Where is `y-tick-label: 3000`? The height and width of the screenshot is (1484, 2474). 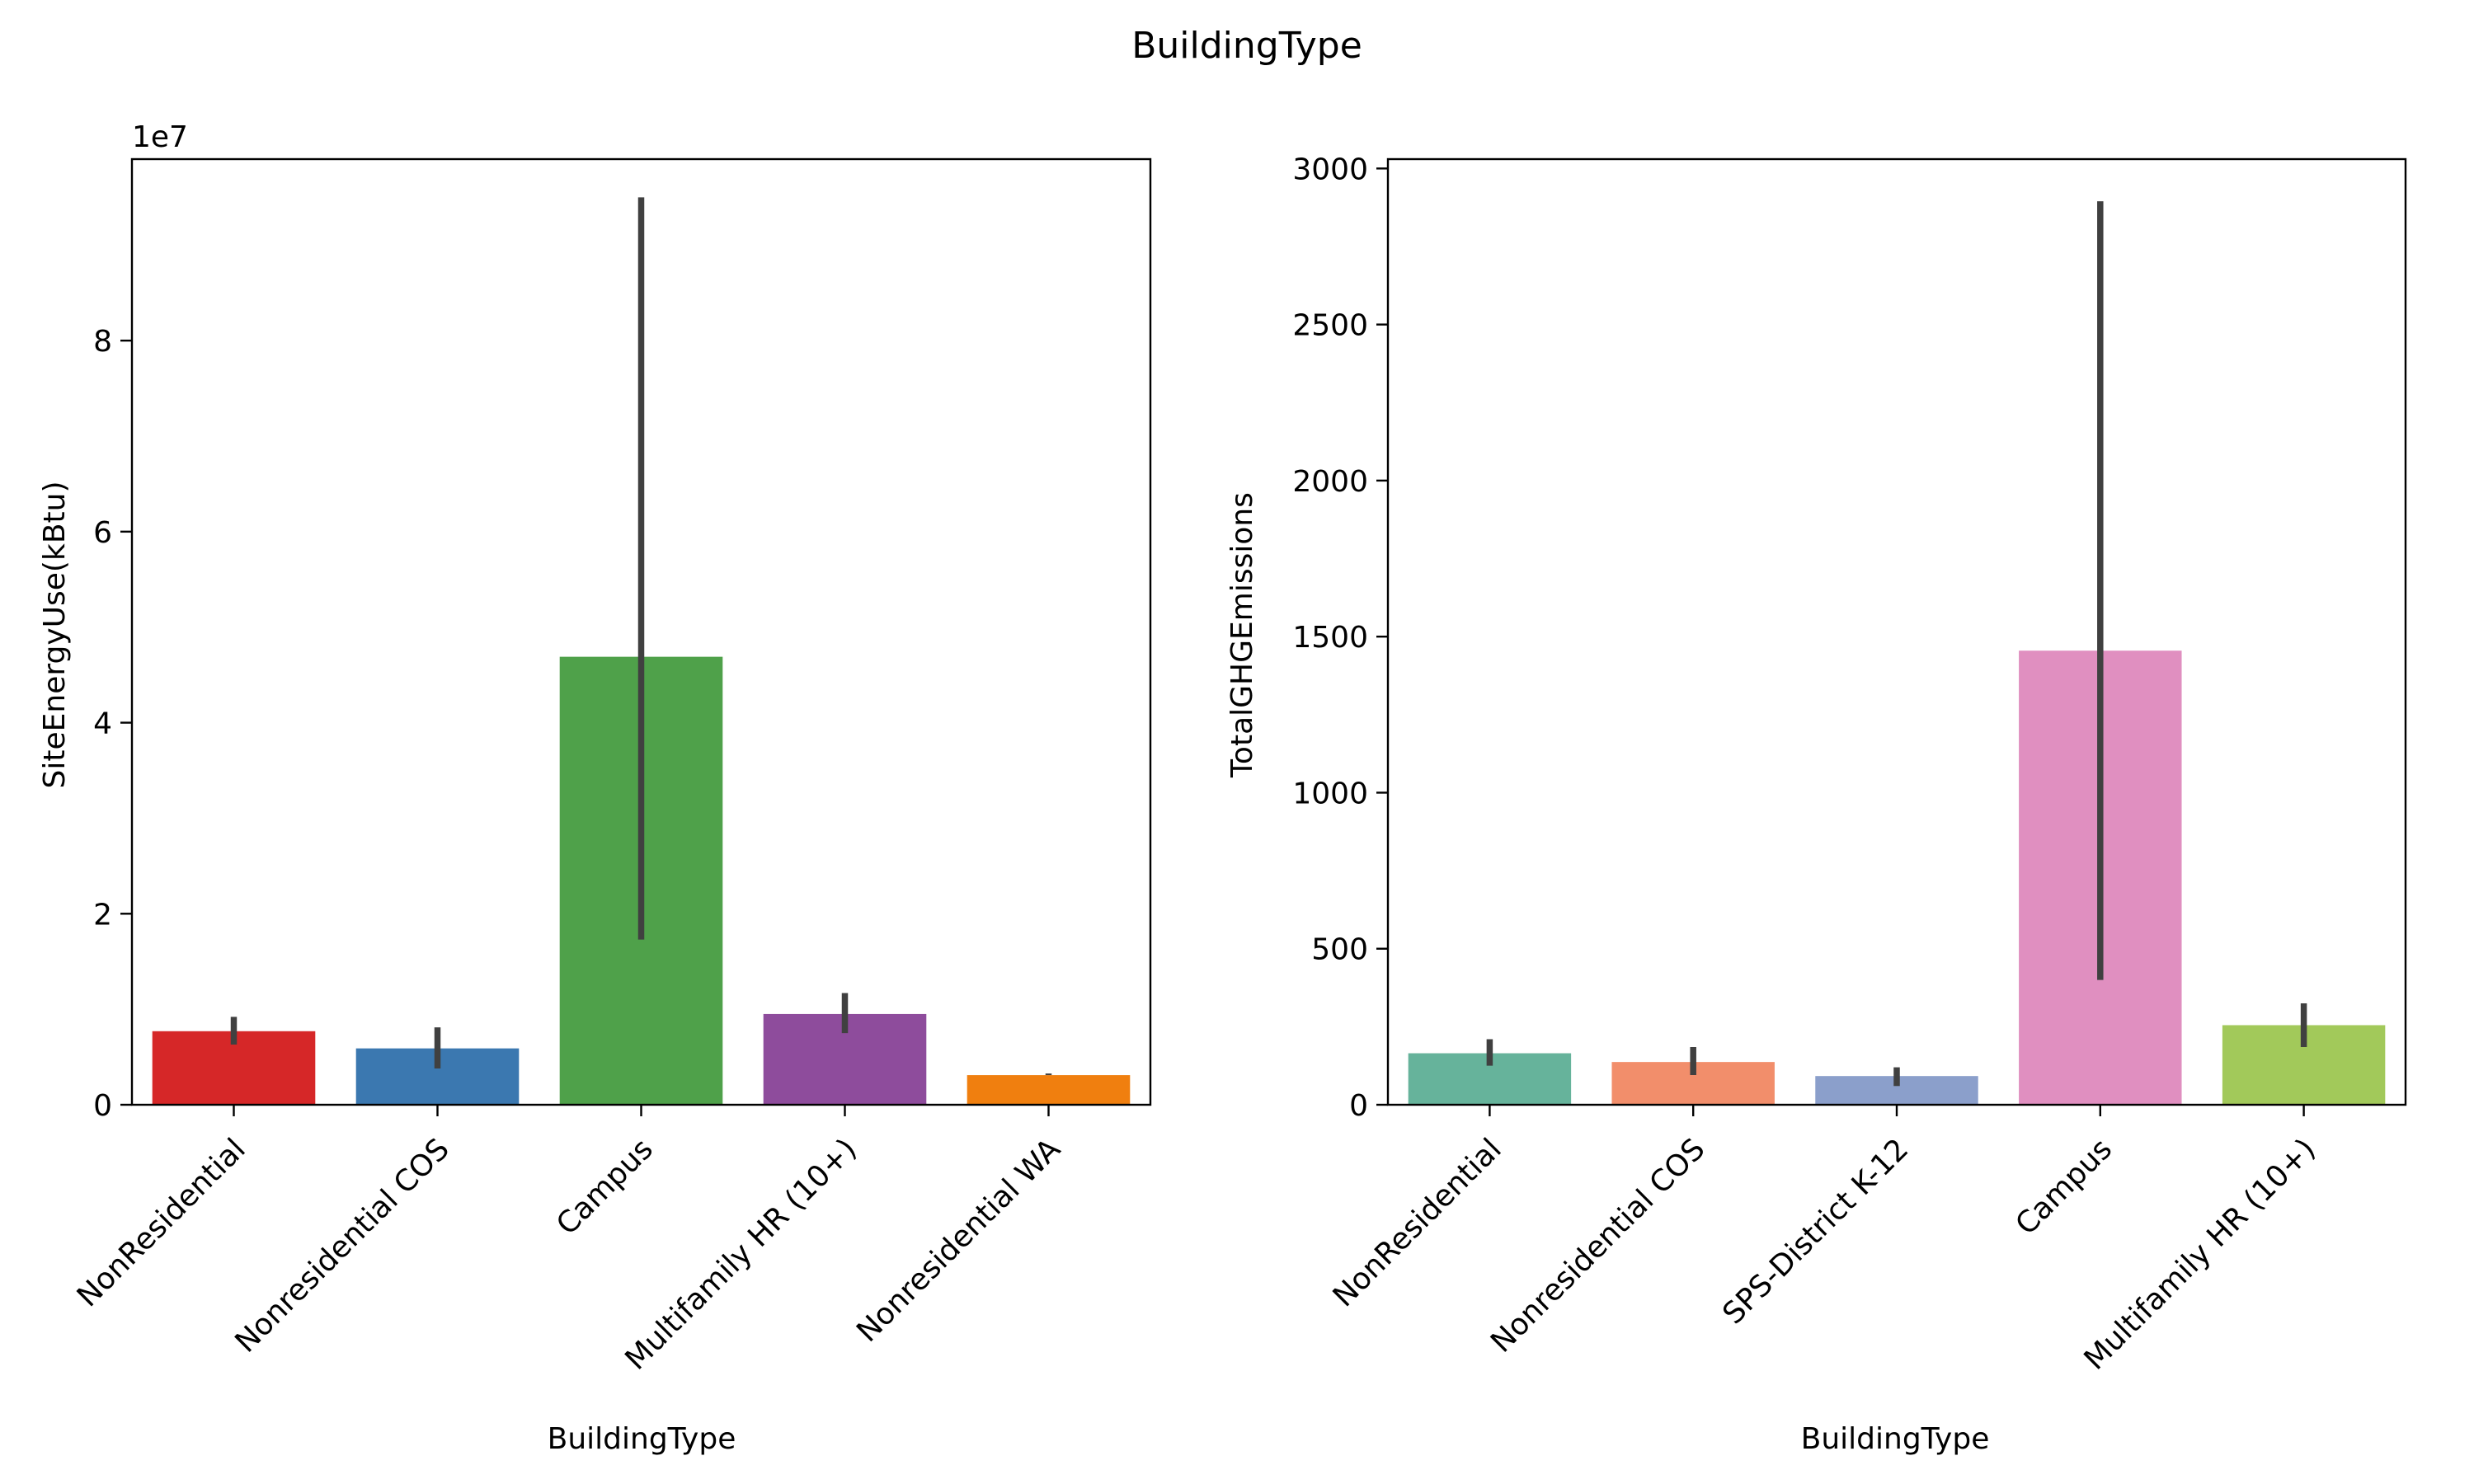 y-tick-label: 3000 is located at coordinates (1330, 169).